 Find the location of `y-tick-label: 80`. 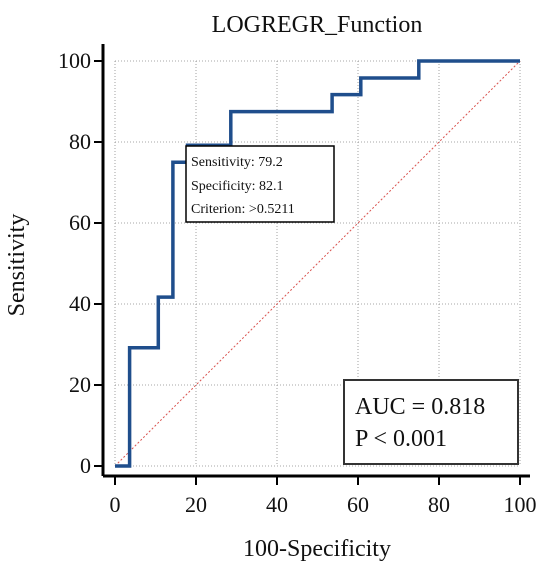

y-tick-label: 80 is located at coordinates (80, 141).